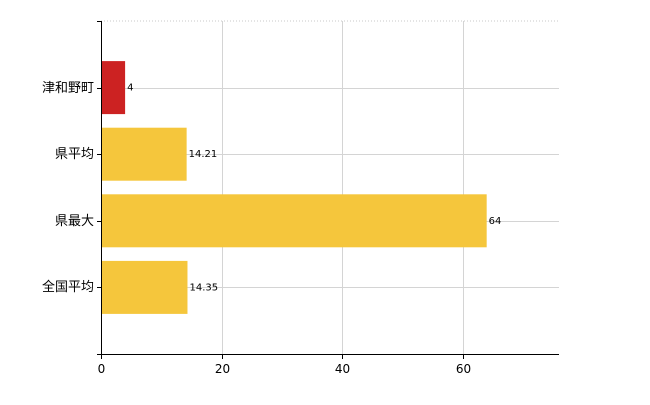 The height and width of the screenshot is (405, 650). I want to click on x-tick-label: 20, so click(222, 369).